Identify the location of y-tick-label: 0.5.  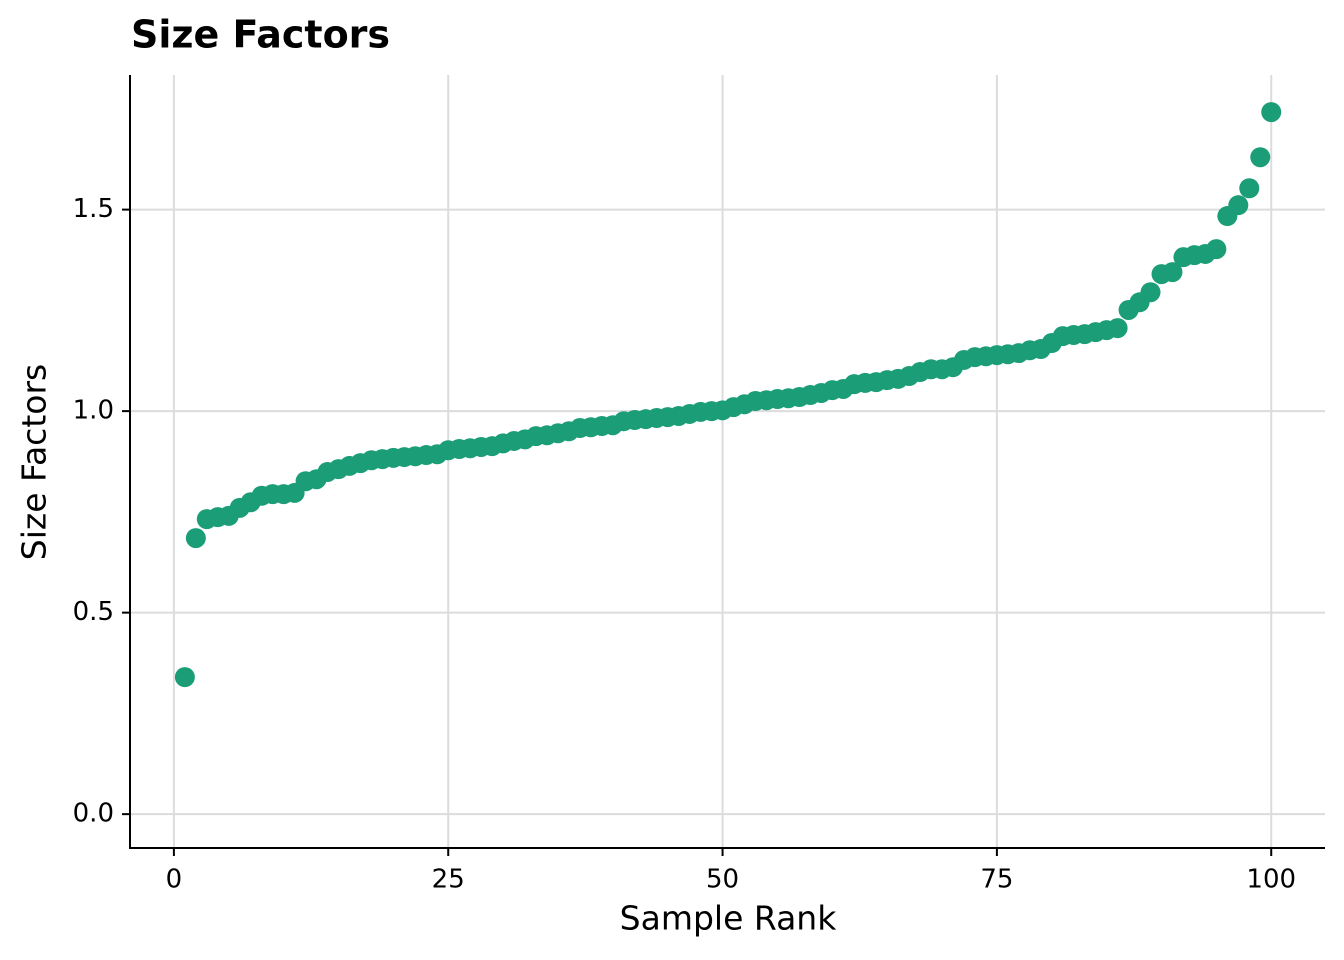
(93, 612).